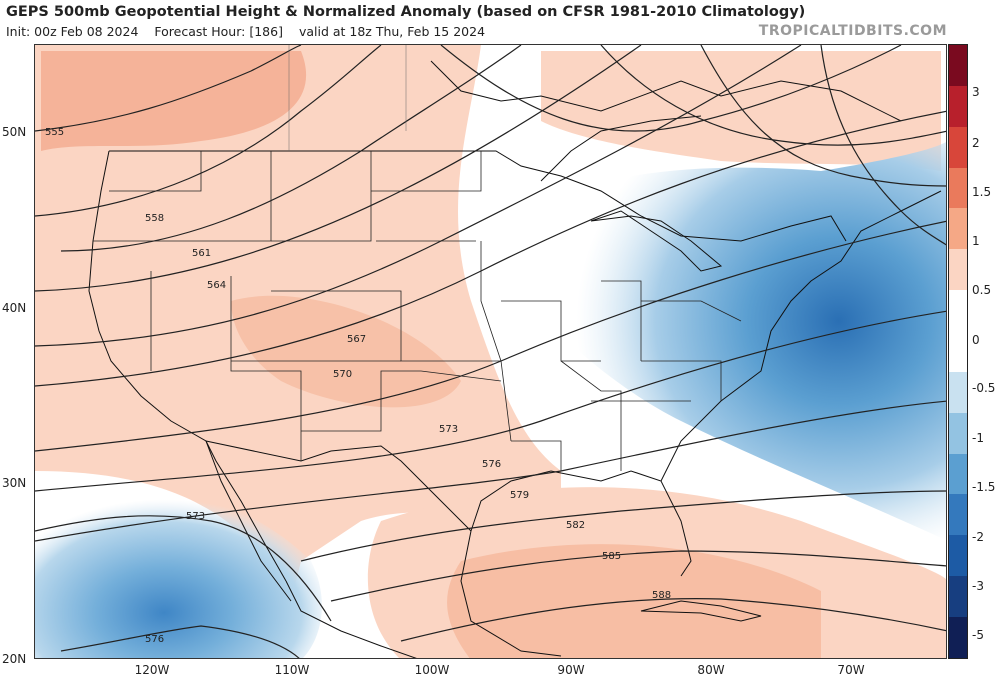  Describe the element at coordinates (982, 290) in the screenshot. I see `colorbar-label: 0.5` at that location.